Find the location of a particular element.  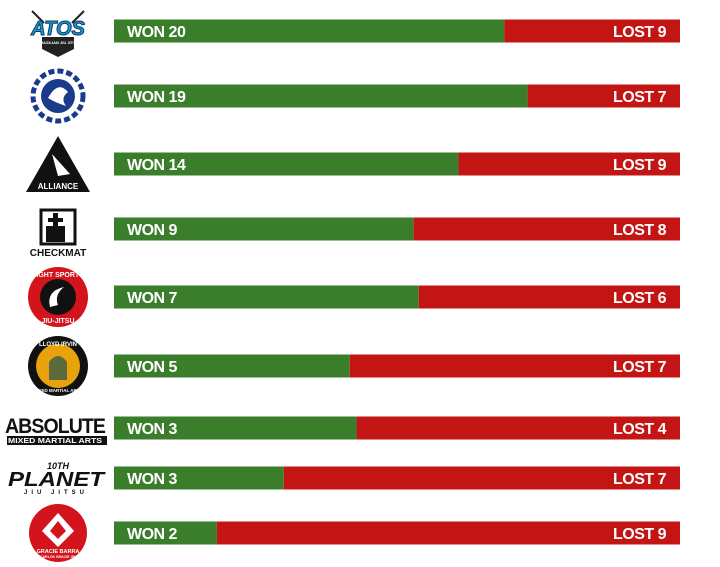

laurel-wreath-icon is located at coordinates (58, 96).